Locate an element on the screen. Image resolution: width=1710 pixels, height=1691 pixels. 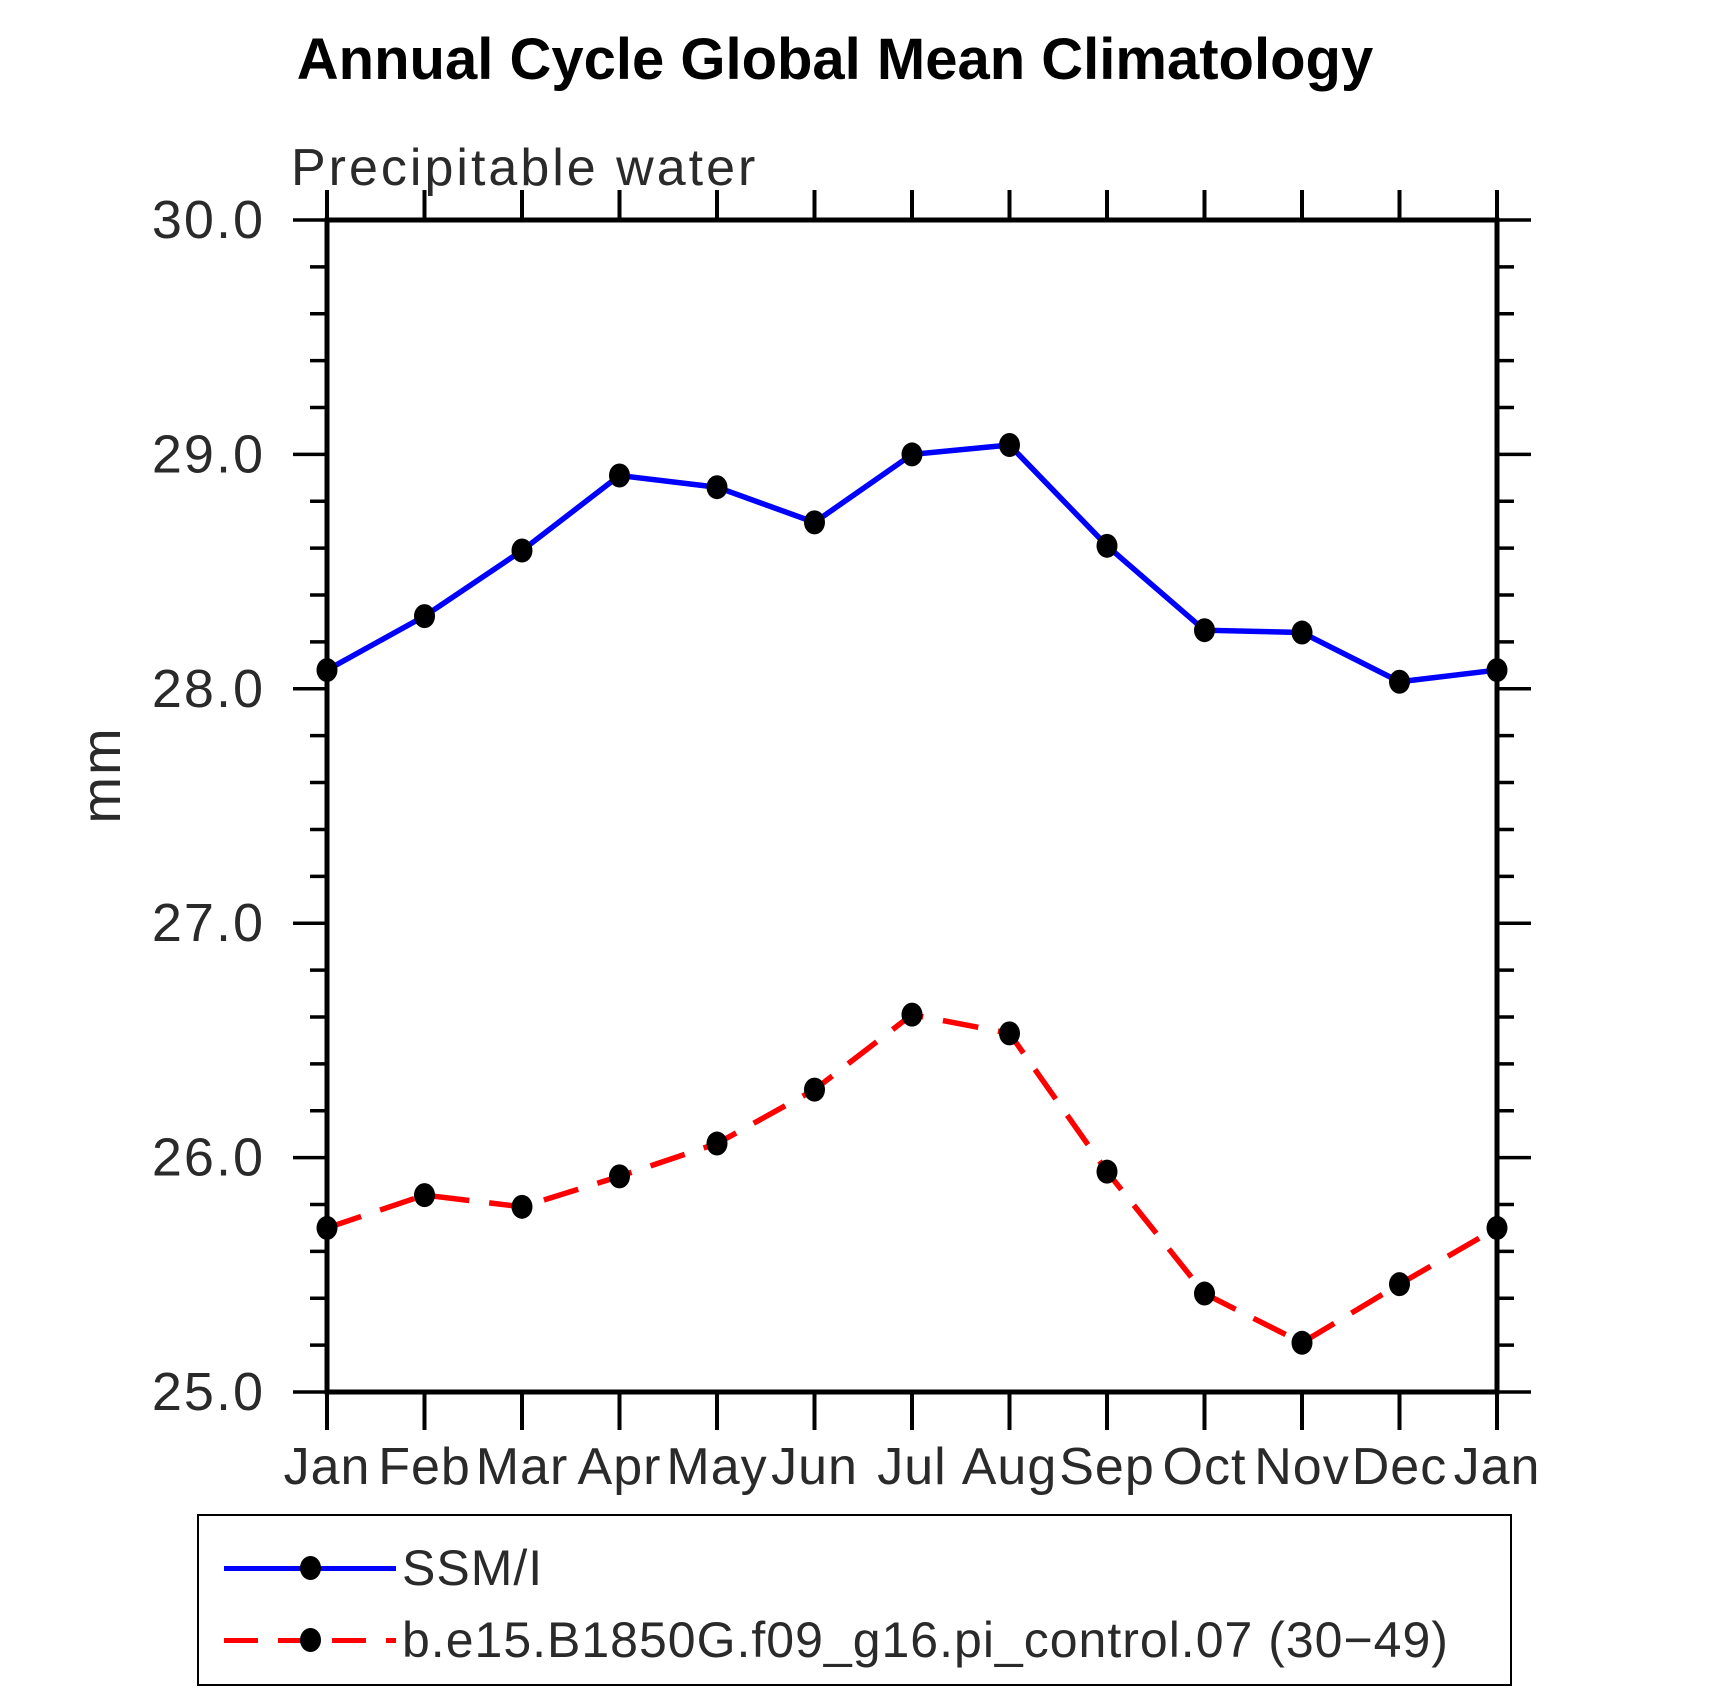
legend-sample-model is located at coordinates (310, 1640).